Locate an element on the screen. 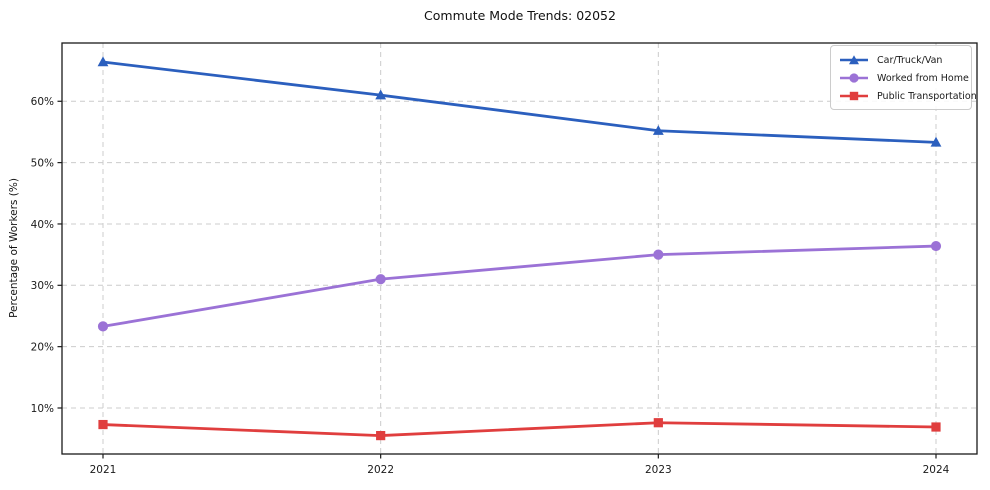 The width and height of the screenshot is (990, 490). series-line-public-transportation is located at coordinates (519, 429).